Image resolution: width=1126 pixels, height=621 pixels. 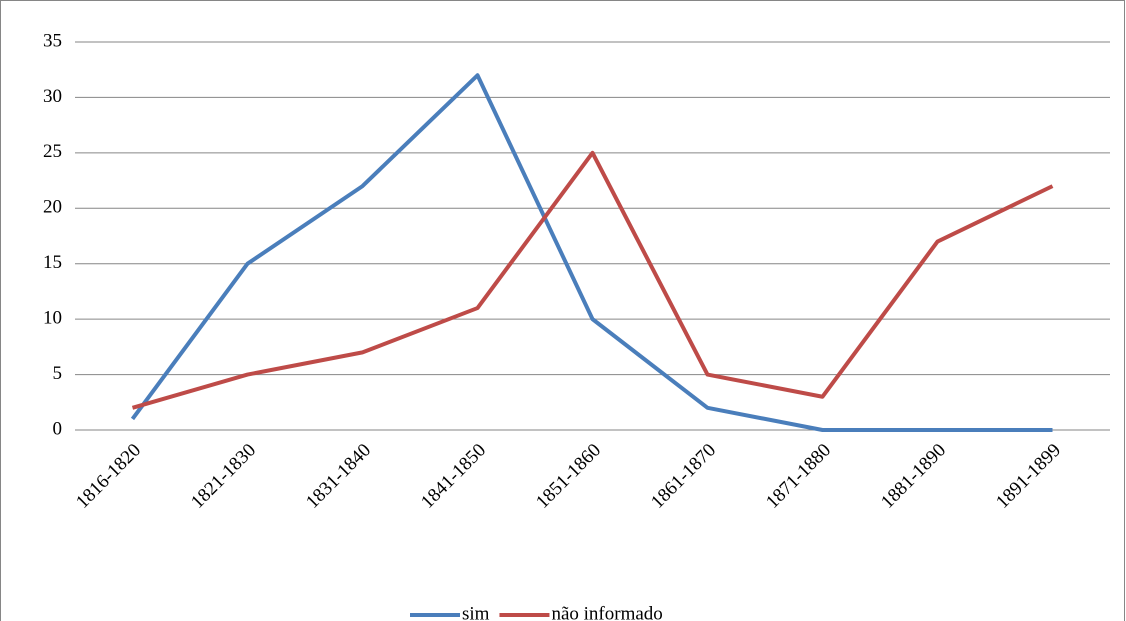 I want to click on x-tick-label: 1861-1870, so click(x=683, y=476).